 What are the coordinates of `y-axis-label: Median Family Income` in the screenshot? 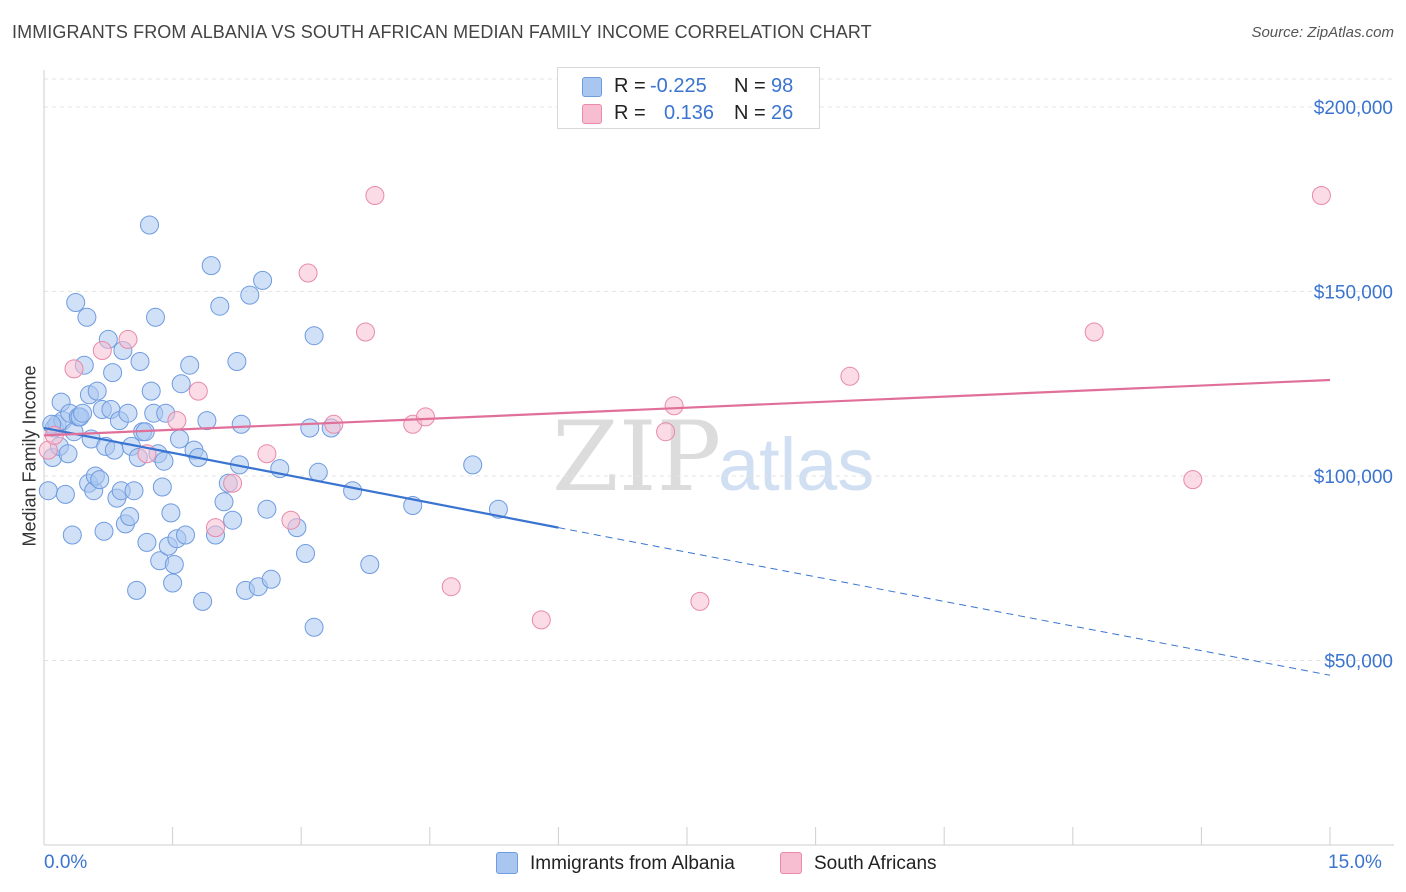 It's located at (29, 456).